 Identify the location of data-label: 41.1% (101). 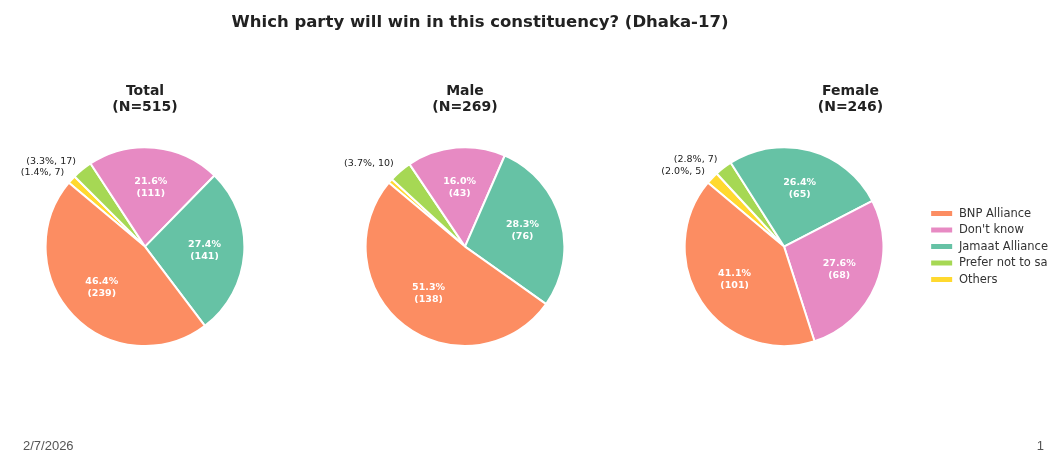
(735, 279).